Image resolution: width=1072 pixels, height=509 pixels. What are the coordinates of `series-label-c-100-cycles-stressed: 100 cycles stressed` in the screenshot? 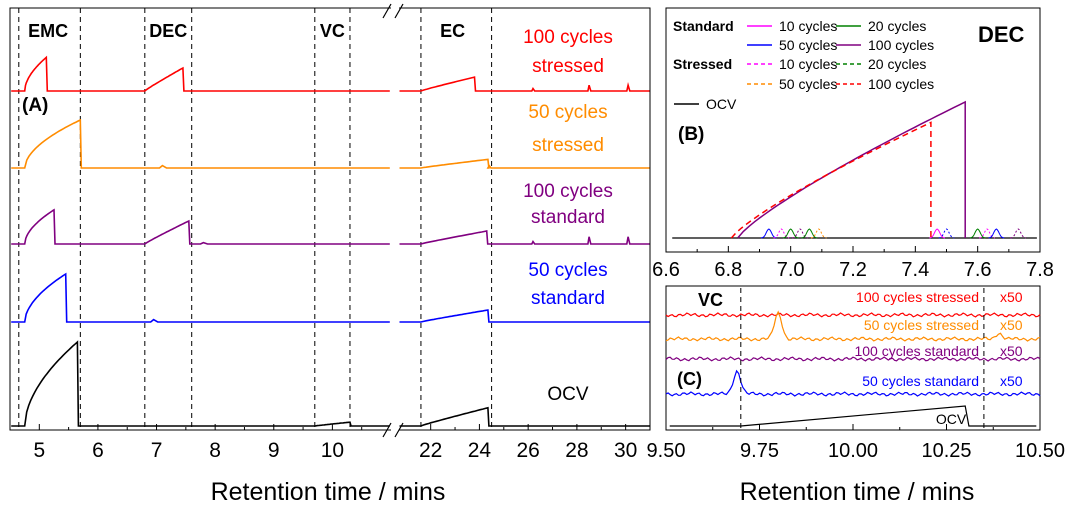 It's located at (917, 297).